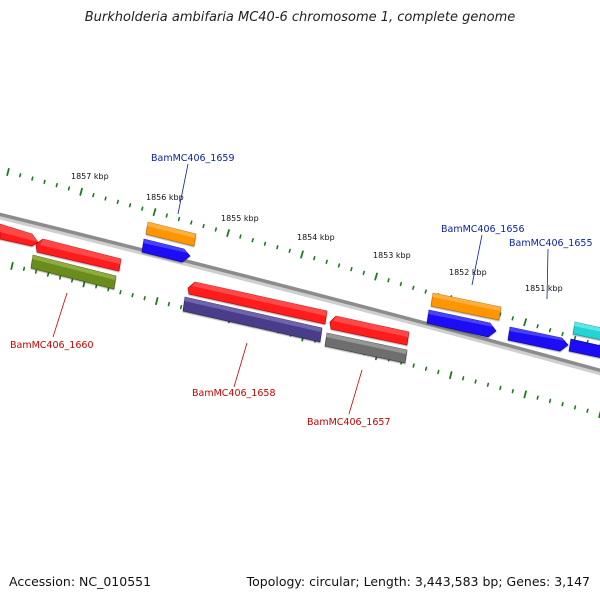 The height and width of the screenshot is (600, 600). Describe the element at coordinates (80, 581) in the screenshot. I see `accession-text: Accession: NC_010551` at that location.